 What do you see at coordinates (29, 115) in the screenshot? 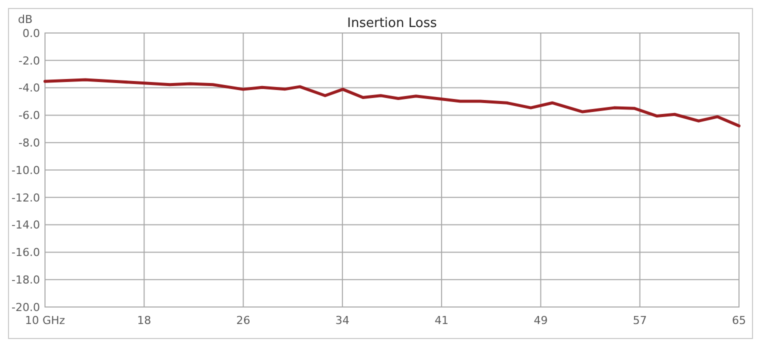
I see `y-tick-label: -6.0` at bounding box center [29, 115].